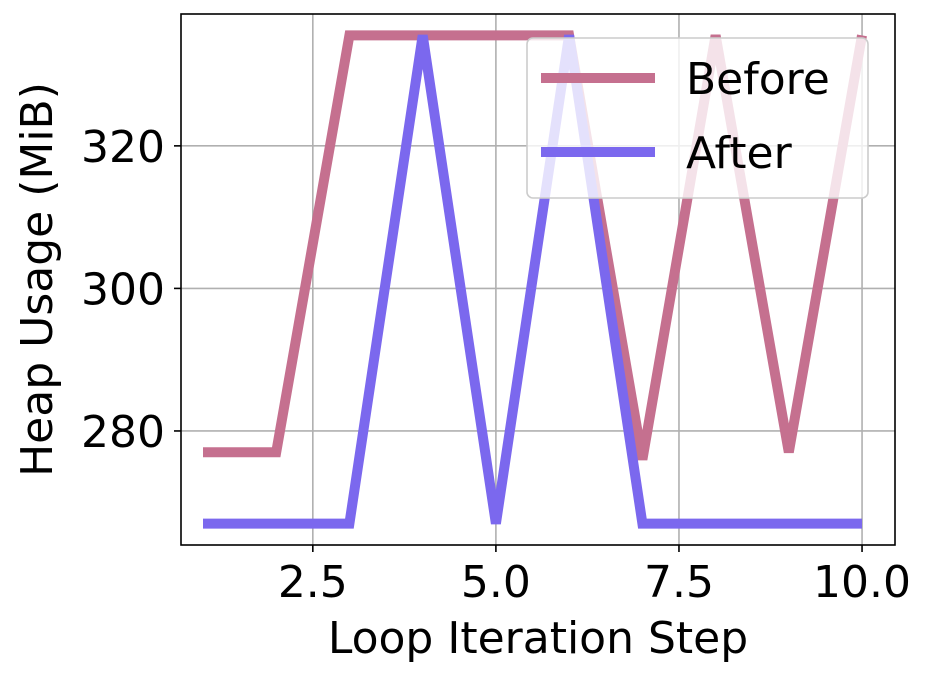  Describe the element at coordinates (123, 432) in the screenshot. I see `y-tick-label: 280` at that location.